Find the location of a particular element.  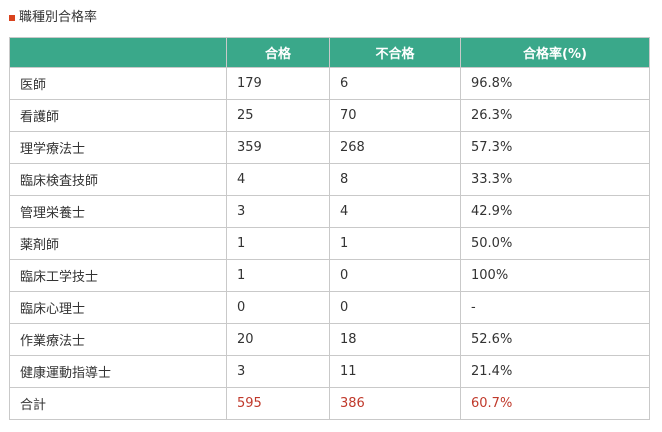

table-row: 臨床工学技士 1 0 100% is located at coordinates (329, 275).